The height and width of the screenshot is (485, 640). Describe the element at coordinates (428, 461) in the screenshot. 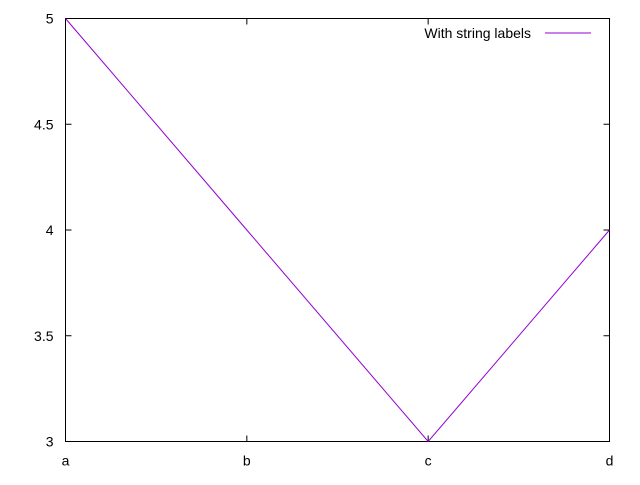

I see `x-tick-label: c` at that location.